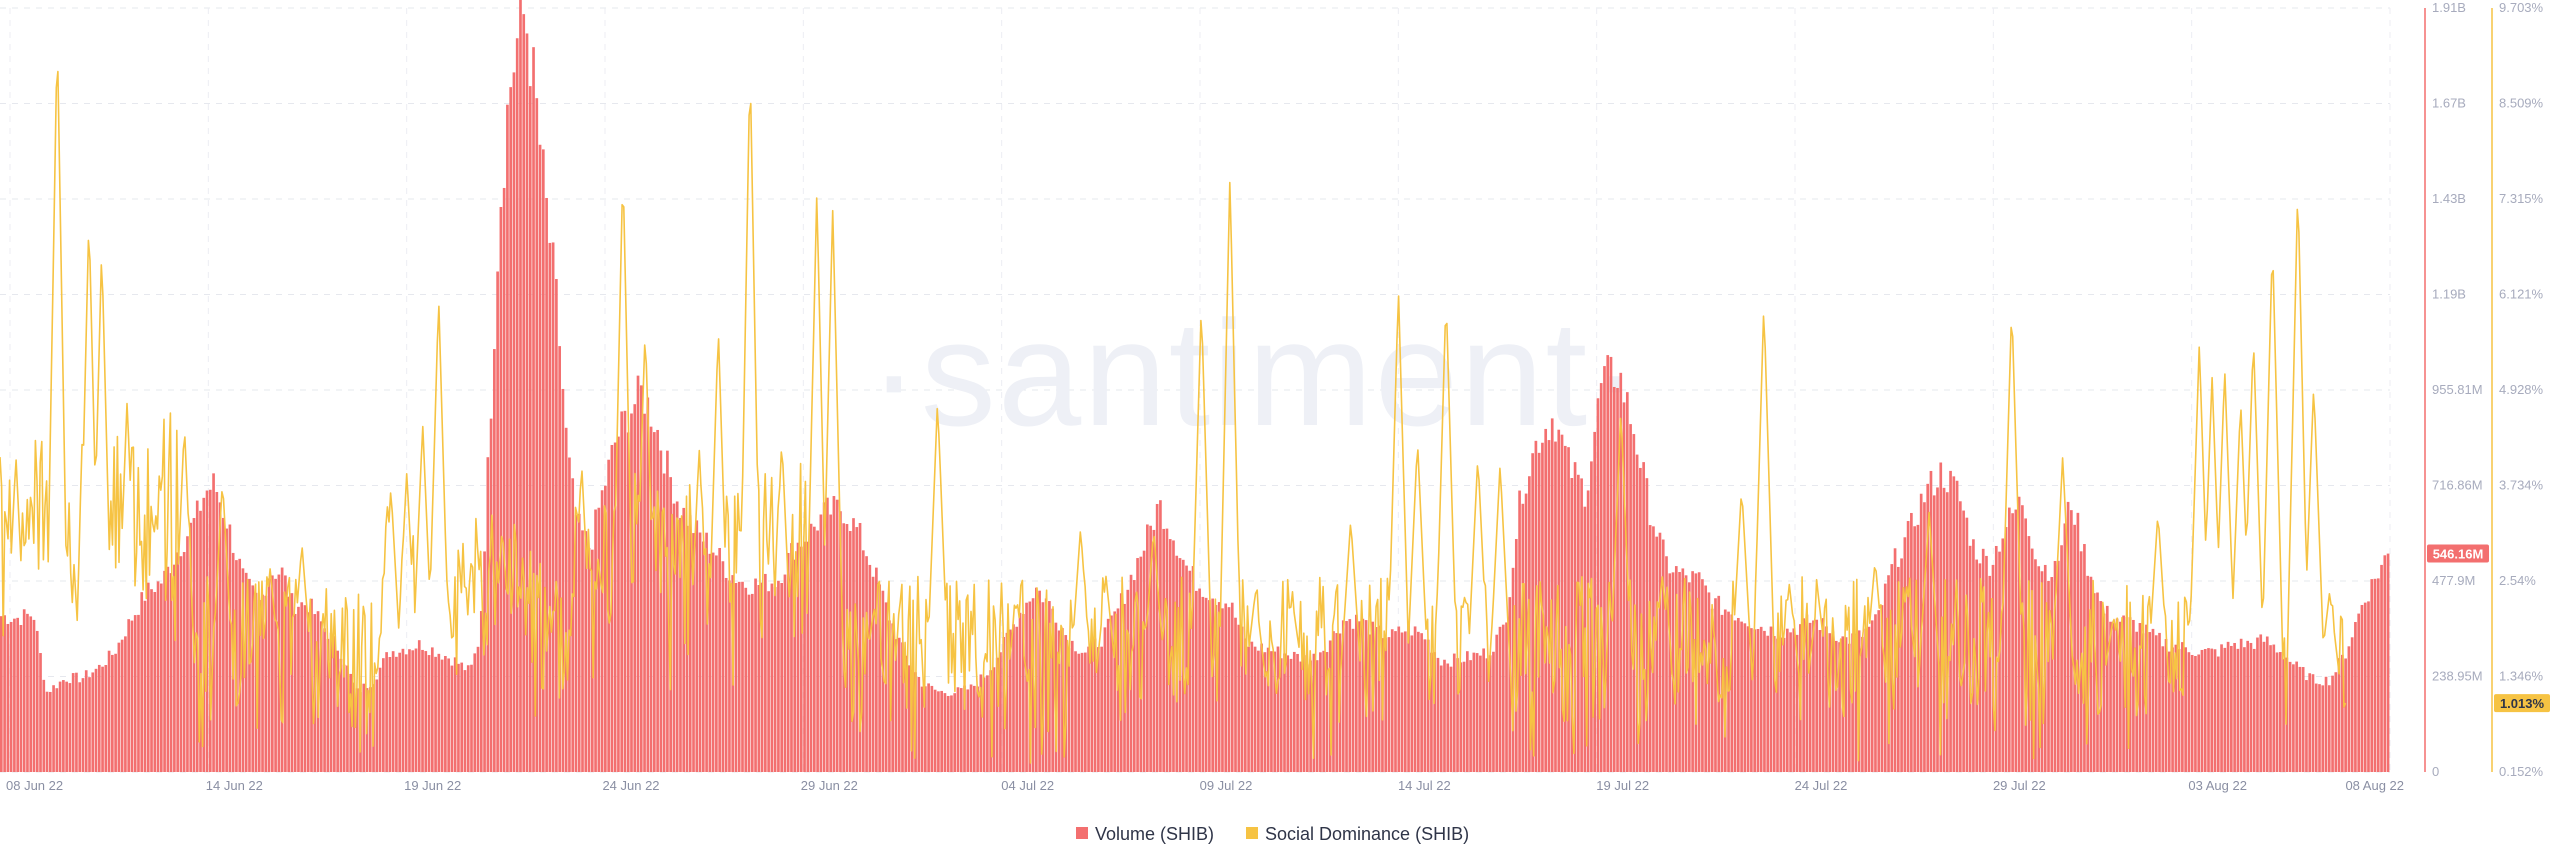 Image resolution: width=2560 pixels, height=867 pixels. What do you see at coordinates (1821, 785) in the screenshot?
I see `x-tick-label: 24 Jul 22` at bounding box center [1821, 785].